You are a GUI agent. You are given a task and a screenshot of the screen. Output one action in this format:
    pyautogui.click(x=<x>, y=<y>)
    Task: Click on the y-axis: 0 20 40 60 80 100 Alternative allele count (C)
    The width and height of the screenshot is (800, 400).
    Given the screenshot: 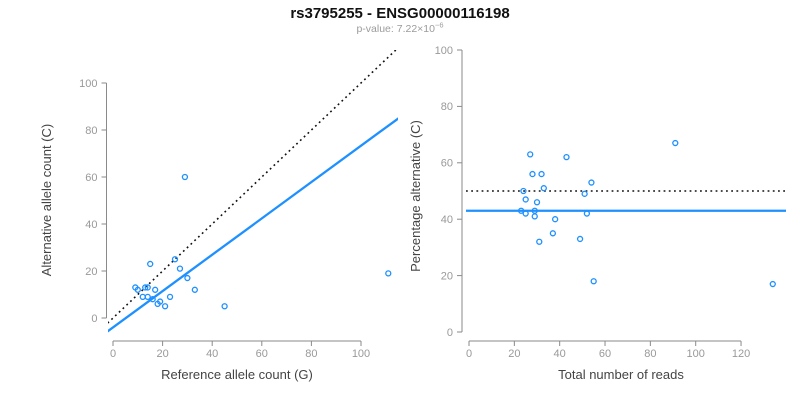 What is the action you would take?
    pyautogui.click(x=73, y=201)
    